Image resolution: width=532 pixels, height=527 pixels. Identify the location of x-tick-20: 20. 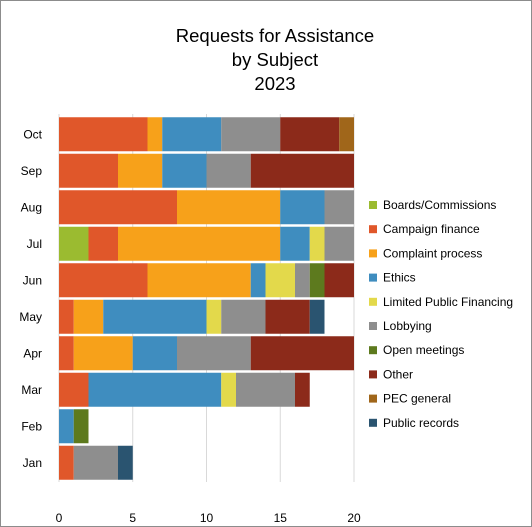
(354, 518).